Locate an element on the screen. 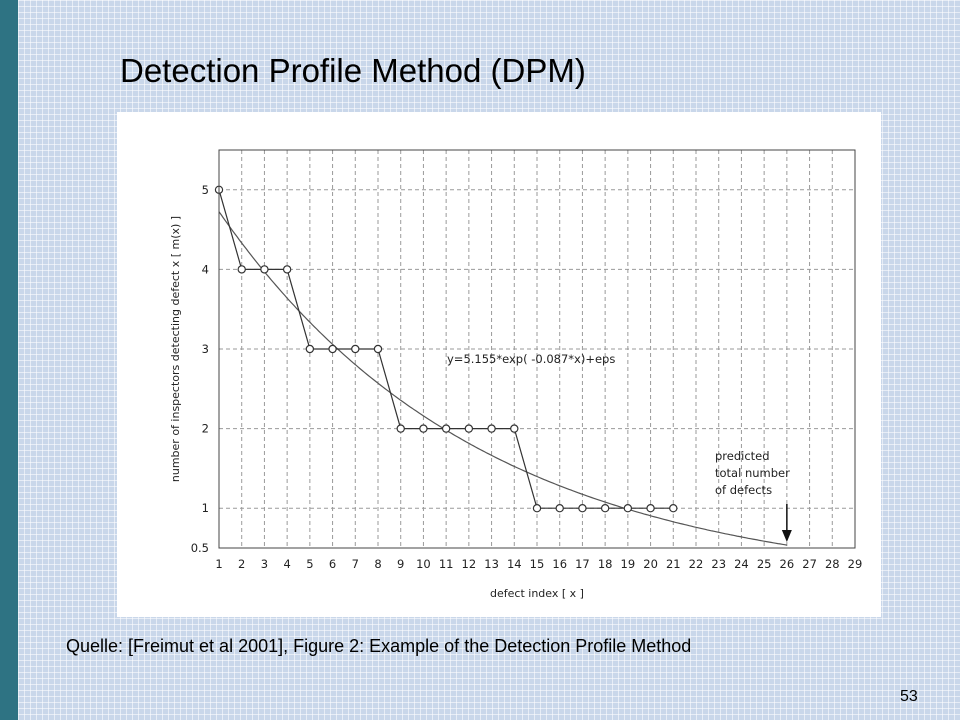 Image resolution: width=960 pixels, height=720 pixels. x-tick-label: 2 is located at coordinates (241, 564).